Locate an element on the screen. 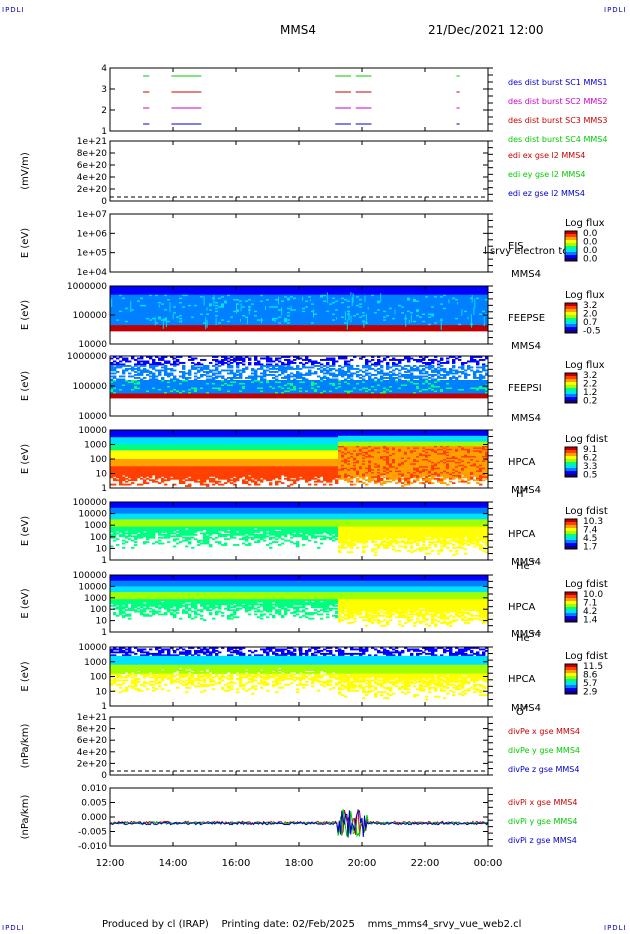 Image resolution: width=630 pixels, height=934 pixels. spacecraft-label: MMS4 is located at coordinates (526, 346).